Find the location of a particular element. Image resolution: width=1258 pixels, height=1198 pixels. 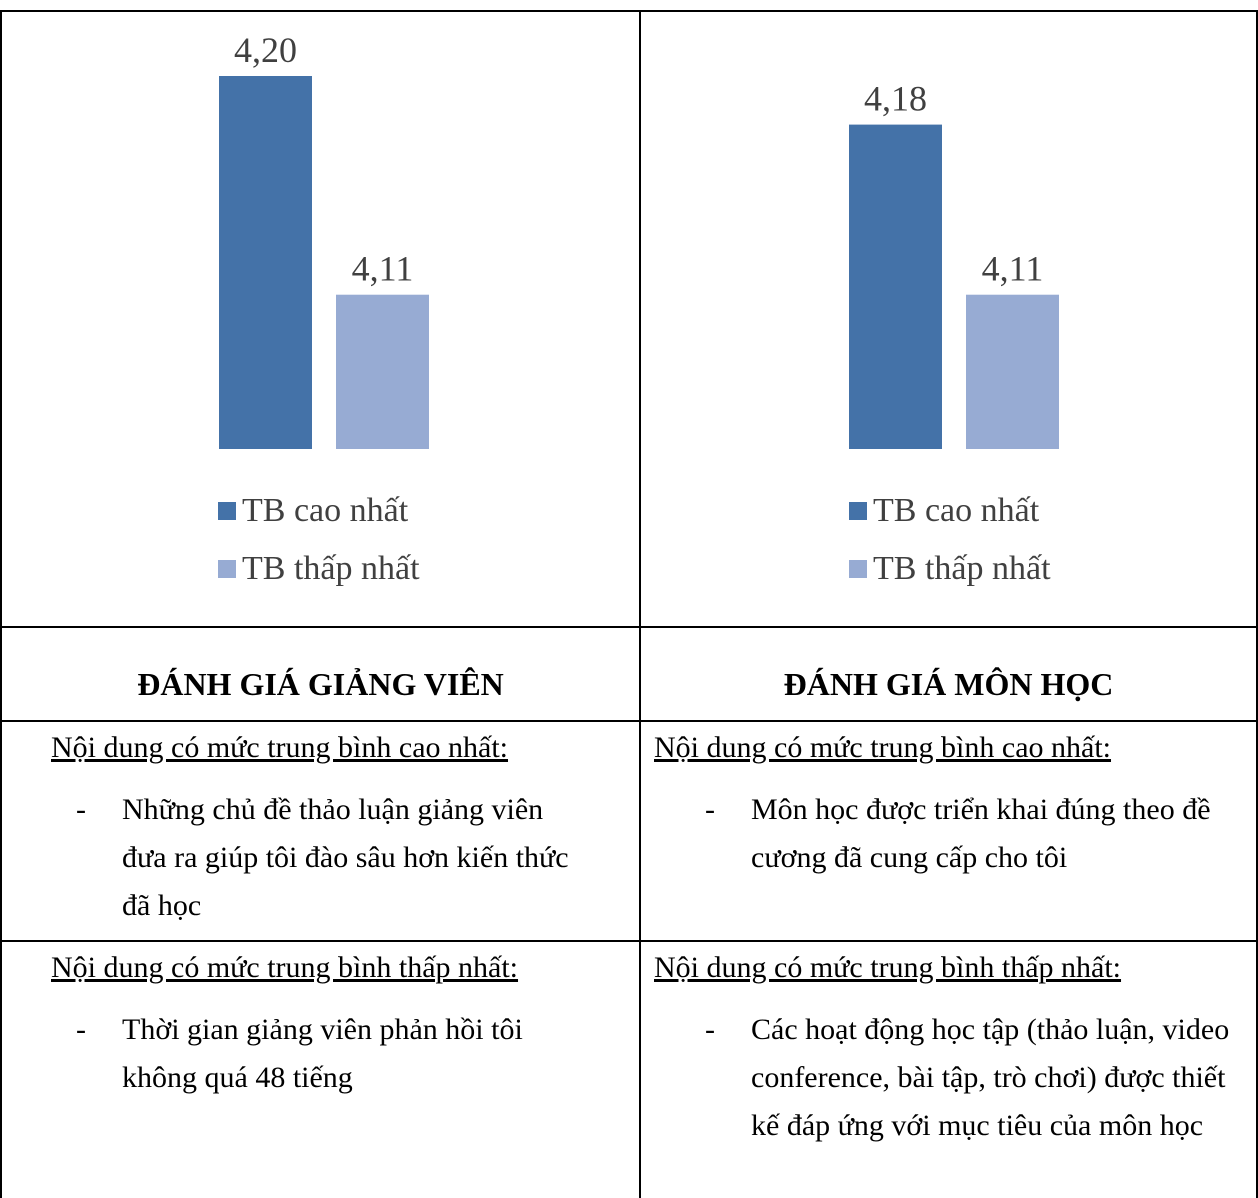

bar-value-label: 4,18 is located at coordinates (895, 99).